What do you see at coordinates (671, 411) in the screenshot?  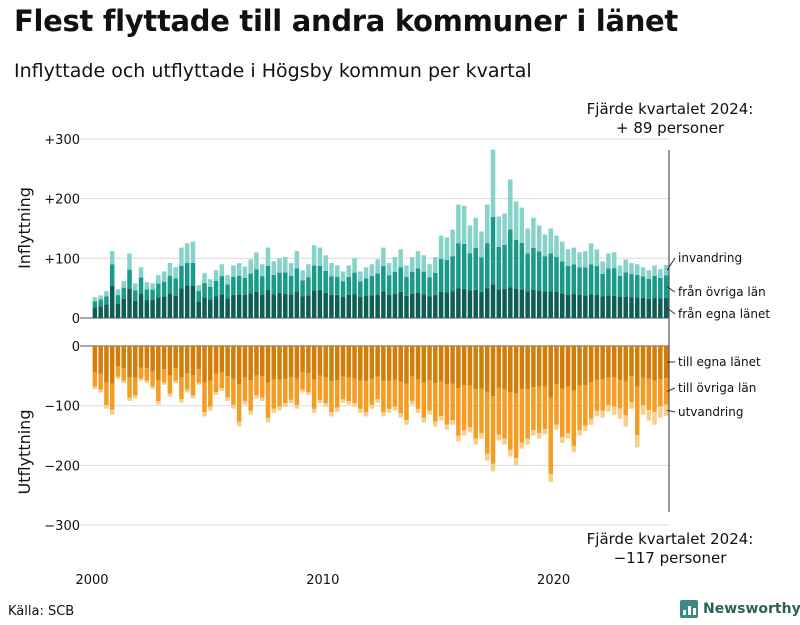 I see `series-leader-bottom` at bounding box center [671, 411].